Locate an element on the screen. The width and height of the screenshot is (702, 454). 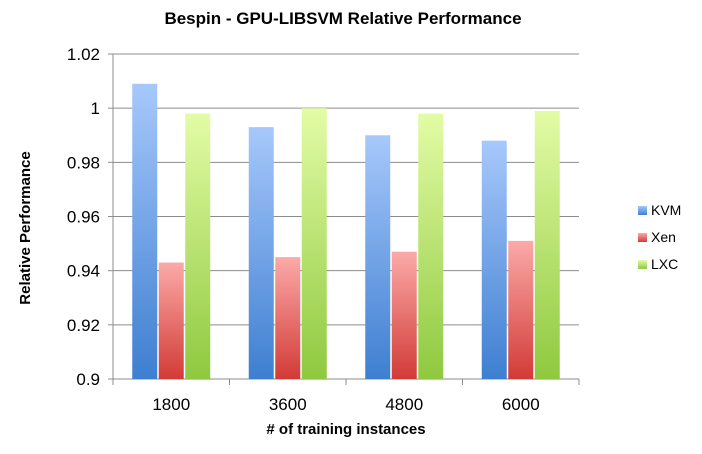
chart-title: Bespin - GPU-LIBSVM Relative Performance is located at coordinates (342, 18).